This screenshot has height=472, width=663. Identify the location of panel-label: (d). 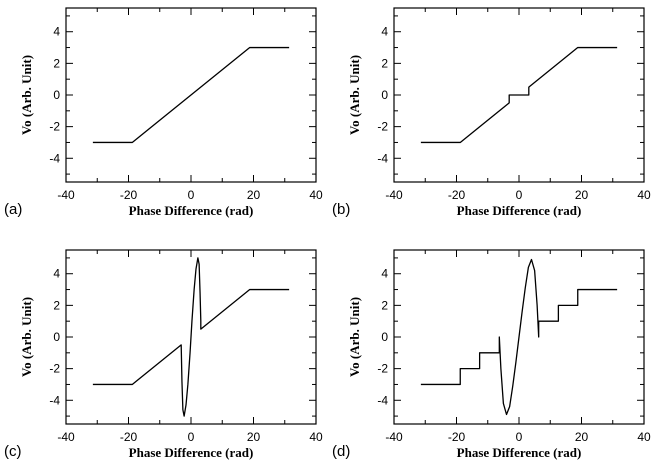
(341, 451).